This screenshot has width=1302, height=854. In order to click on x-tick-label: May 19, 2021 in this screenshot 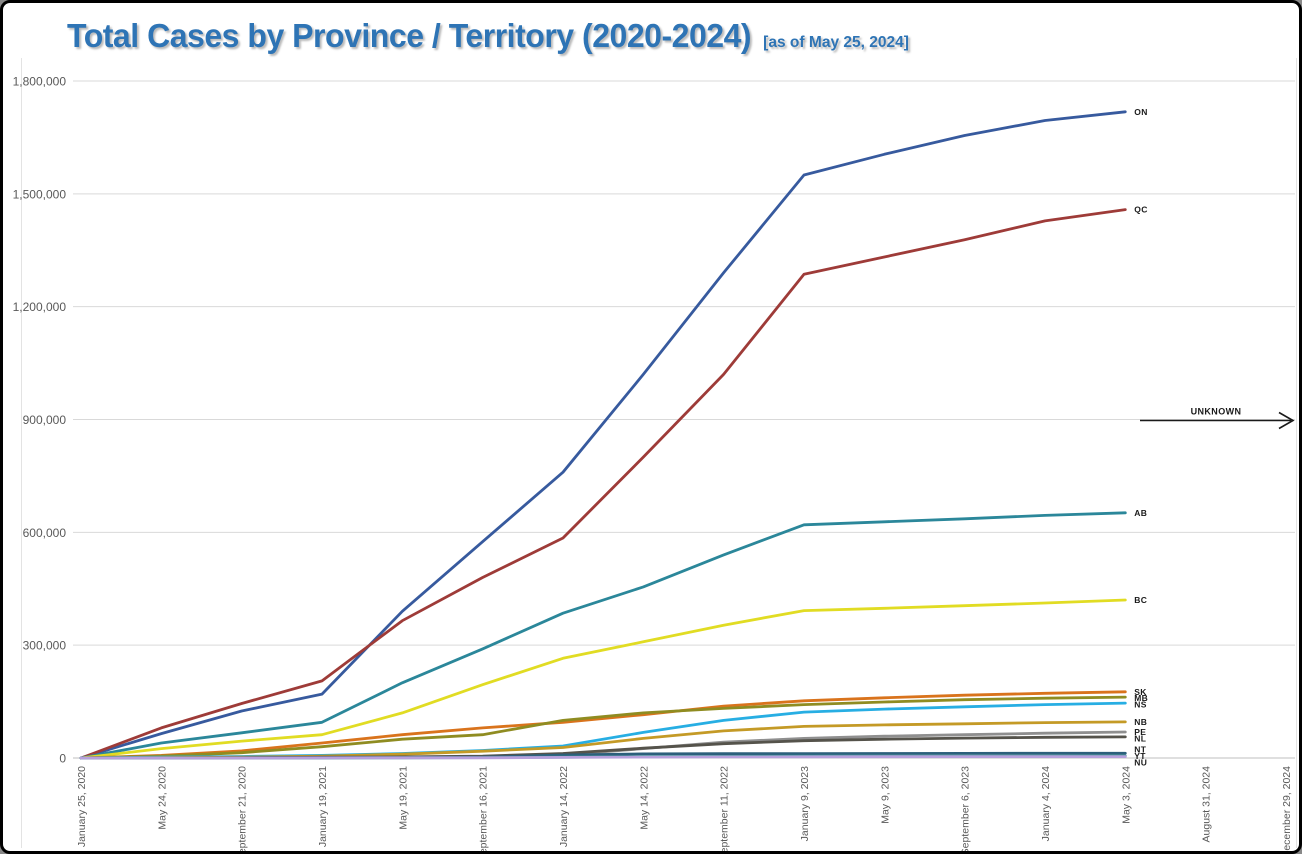, I will do `click(403, 798)`.